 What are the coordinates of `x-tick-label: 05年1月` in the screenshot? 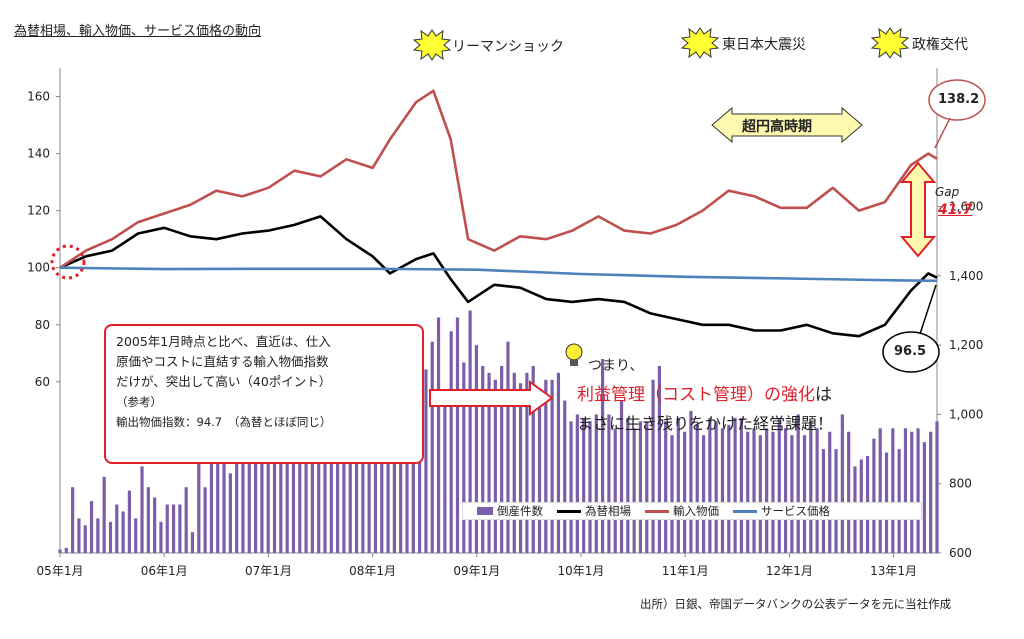 It's located at (60, 571).